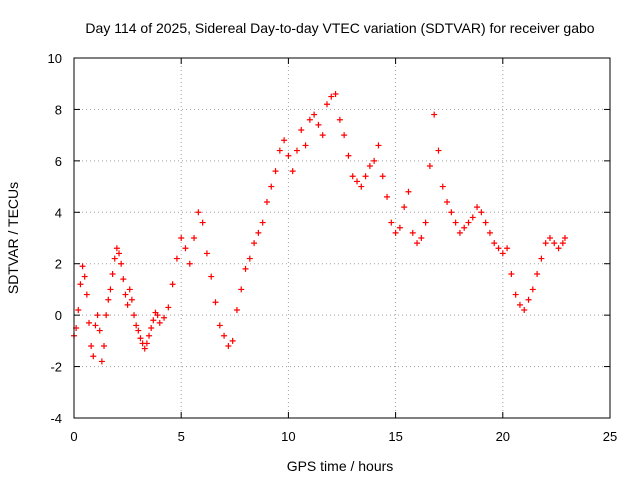 The image size is (640, 480). Describe the element at coordinates (288, 436) in the screenshot. I see `x-tick-label: 10` at that location.